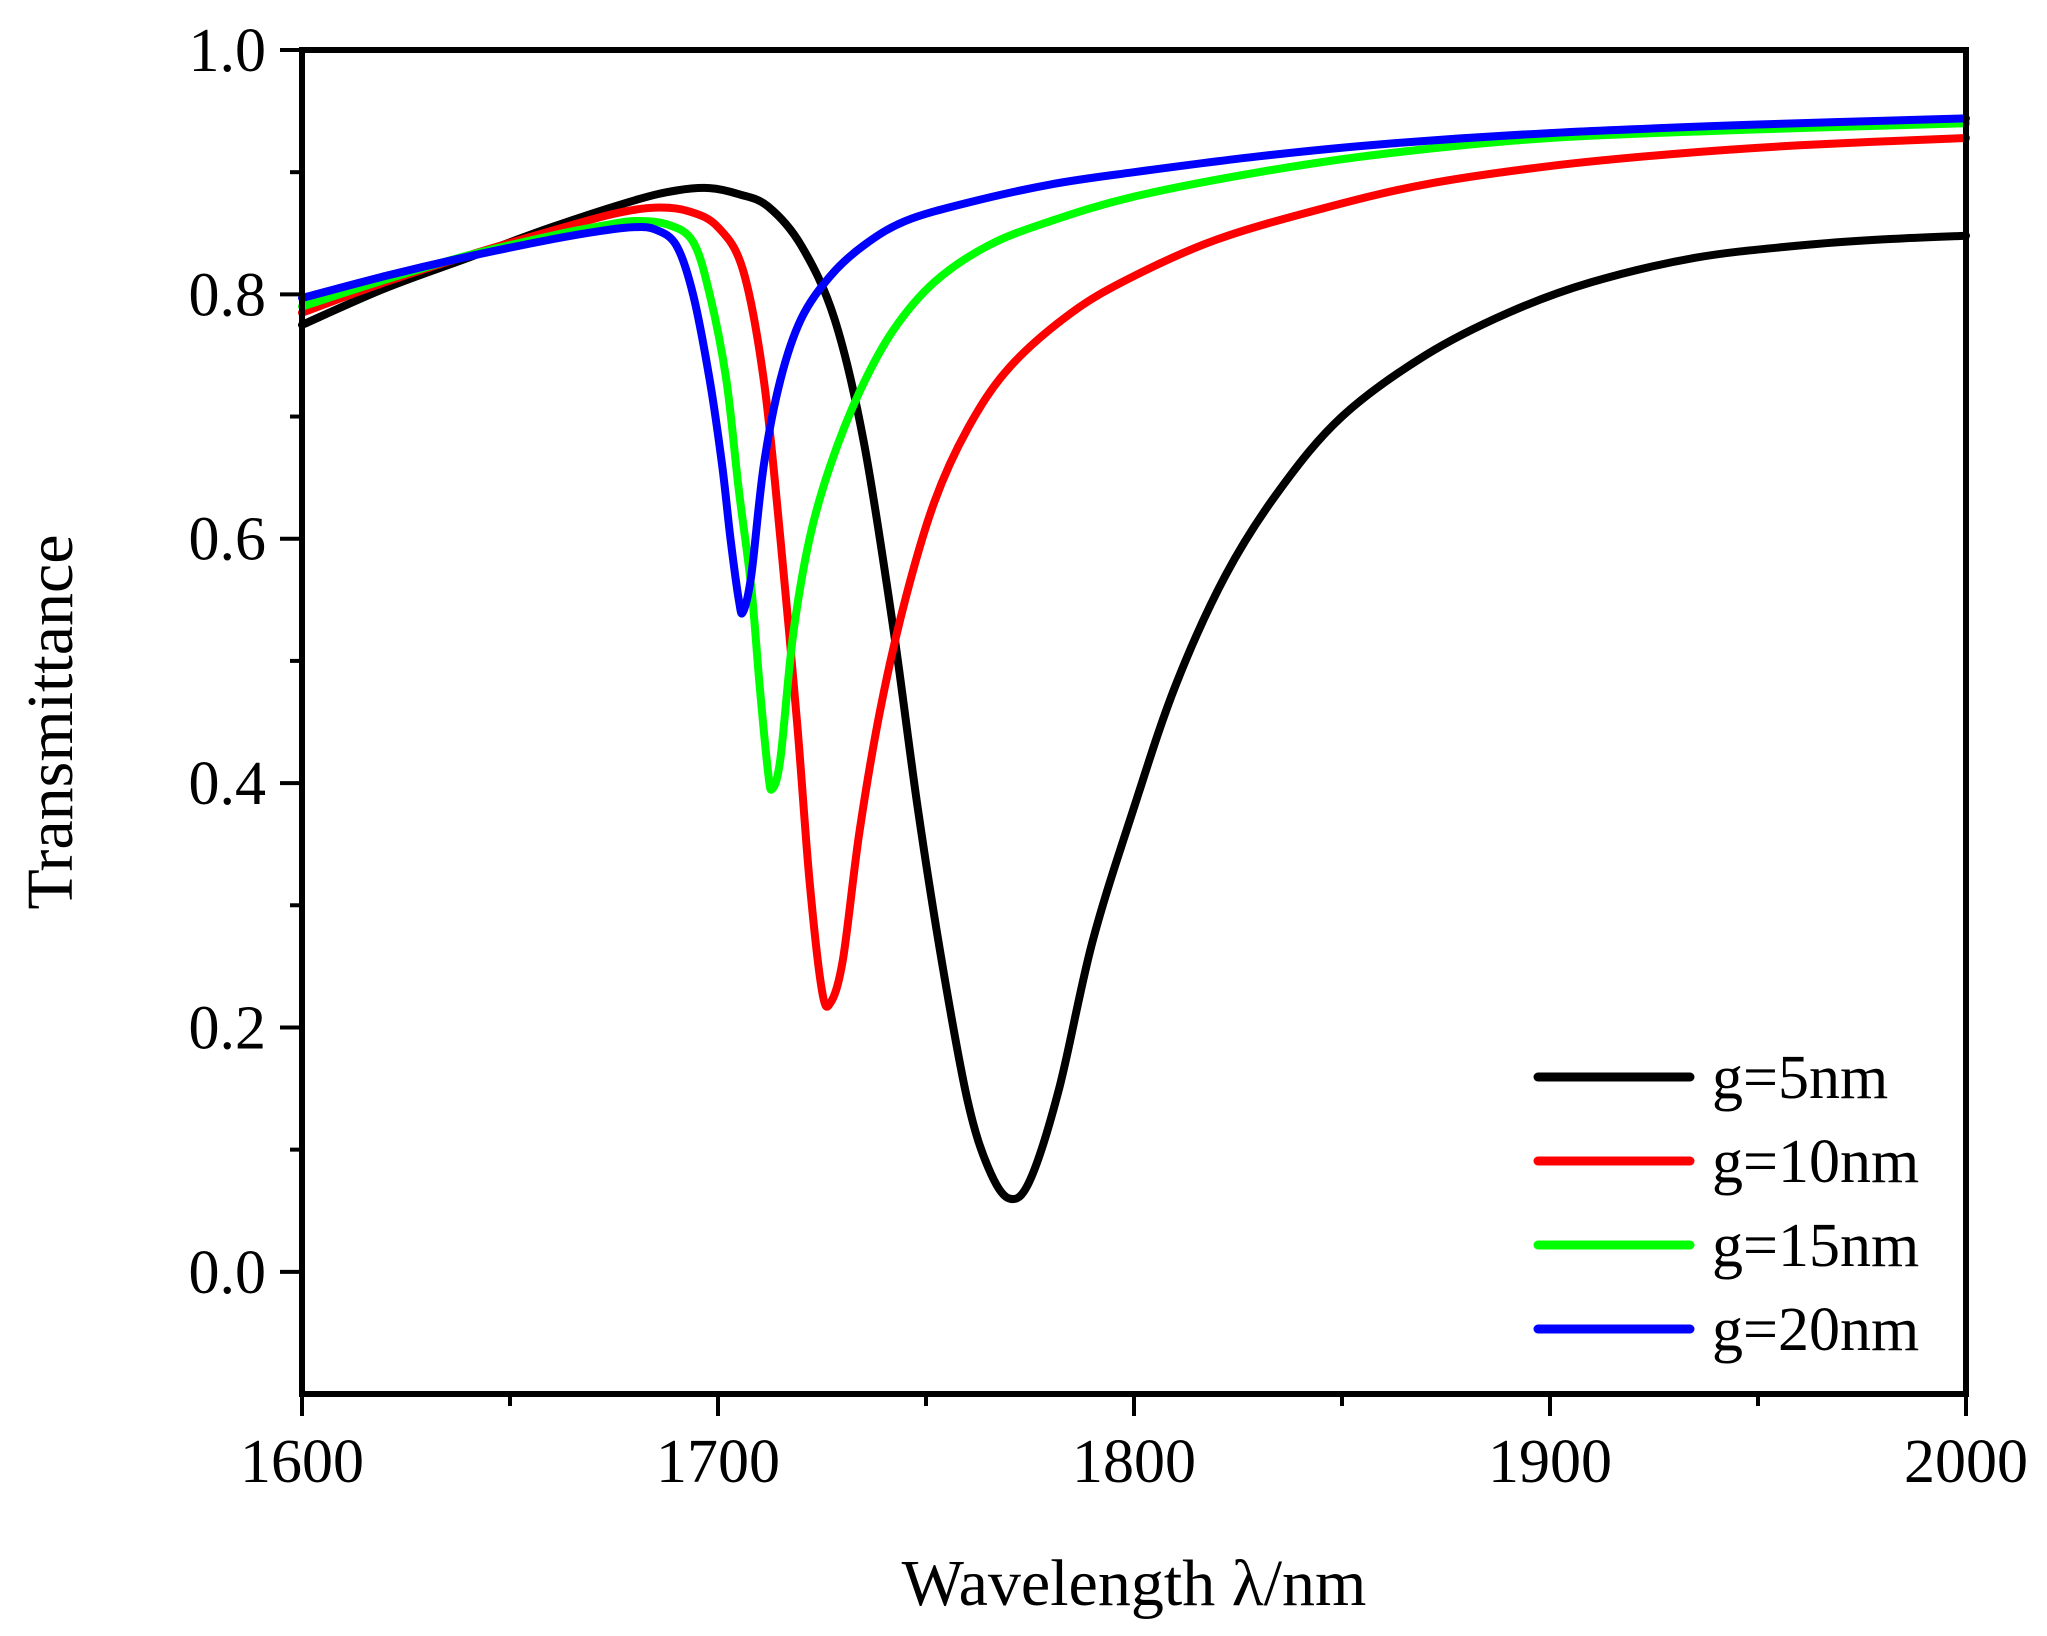  What do you see at coordinates (302, 1462) in the screenshot?
I see `x-tick-label: 1600` at bounding box center [302, 1462].